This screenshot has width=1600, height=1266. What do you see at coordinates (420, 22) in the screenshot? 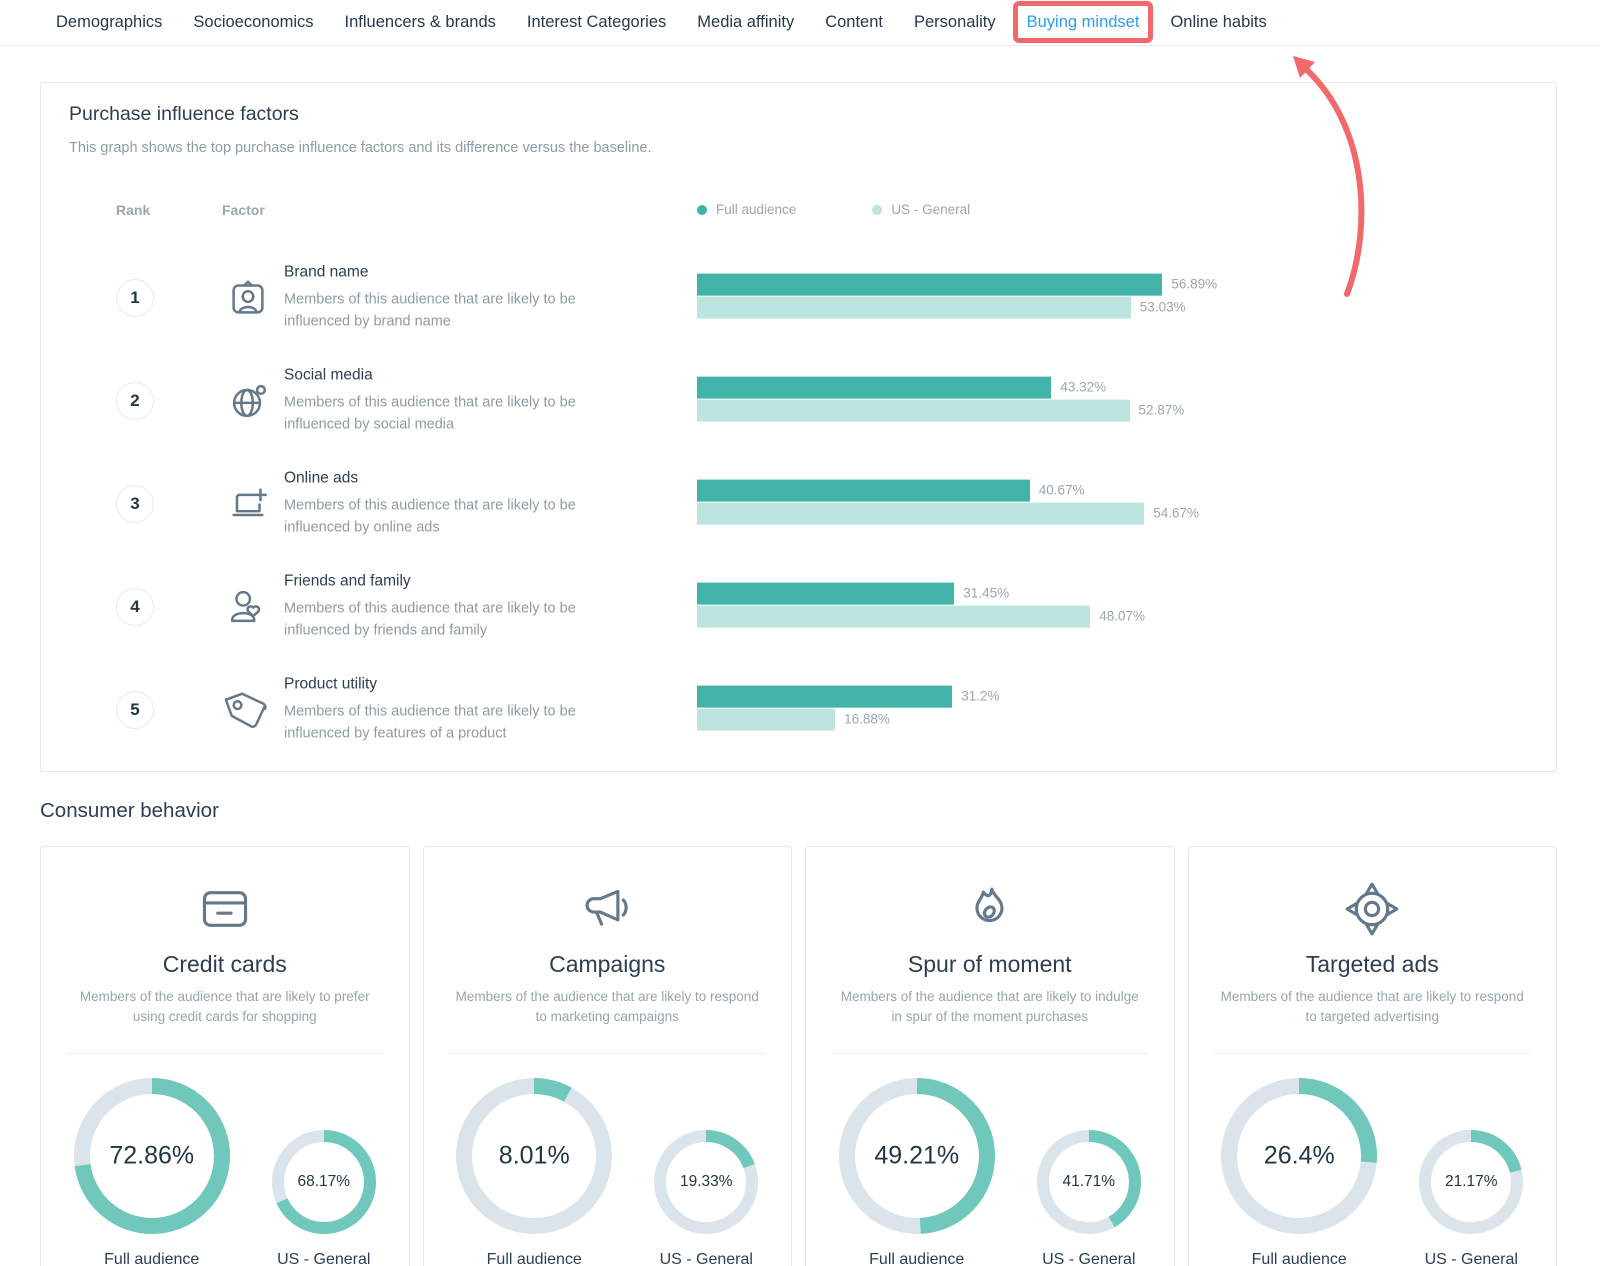
I see `tab-influencers-brands: Influencers & brands` at bounding box center [420, 22].